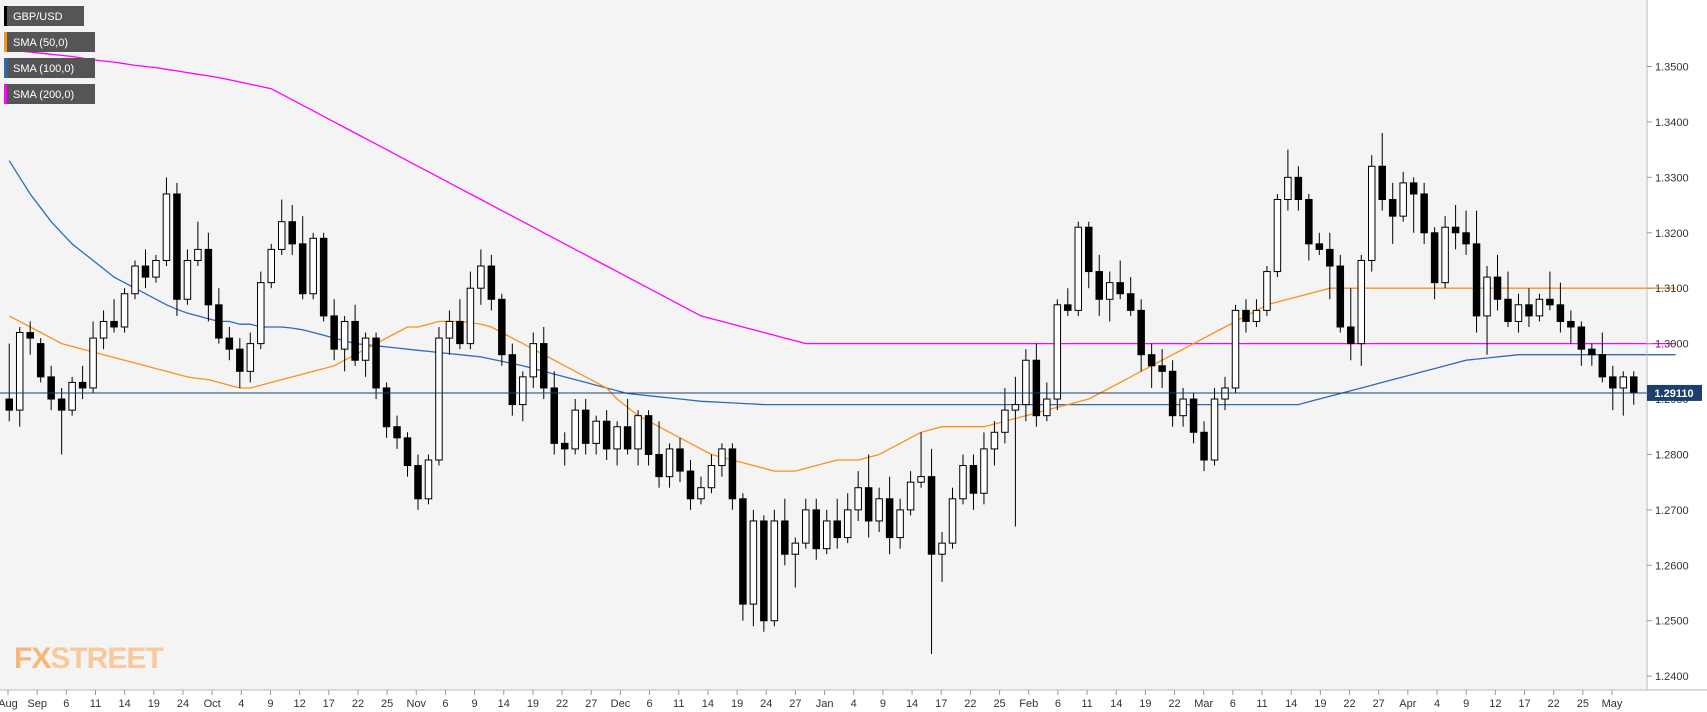 This screenshot has width=1707, height=712. Describe the element at coordinates (32, 658) in the screenshot. I see `logo-fx: FX` at that location.